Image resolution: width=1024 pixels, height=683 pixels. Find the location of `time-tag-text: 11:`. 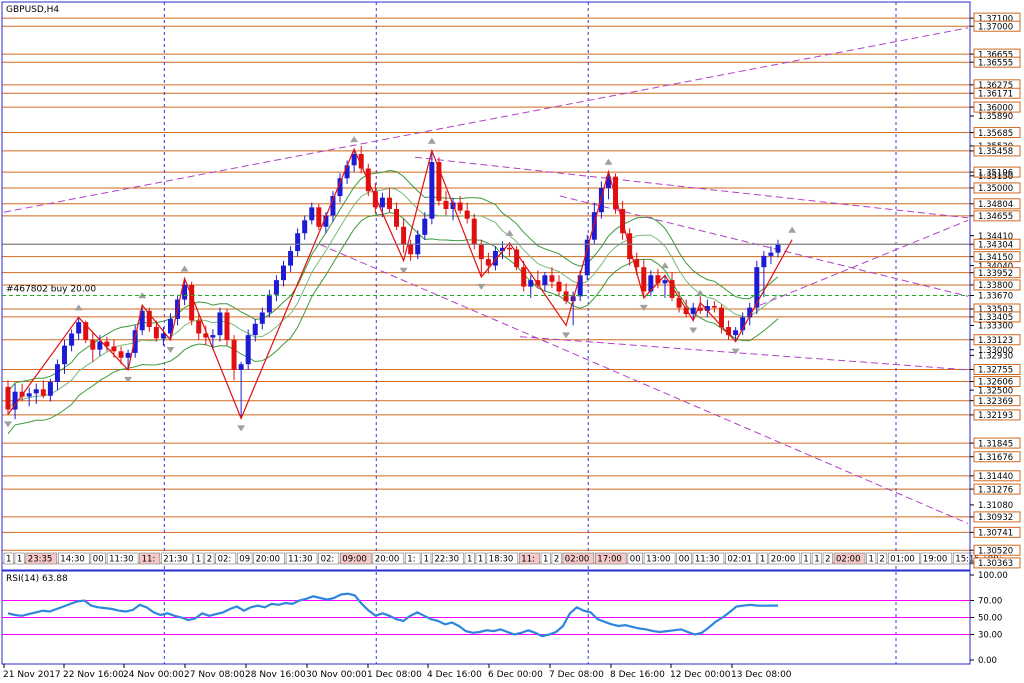

time-tag-text: 11: is located at coordinates (149, 560).